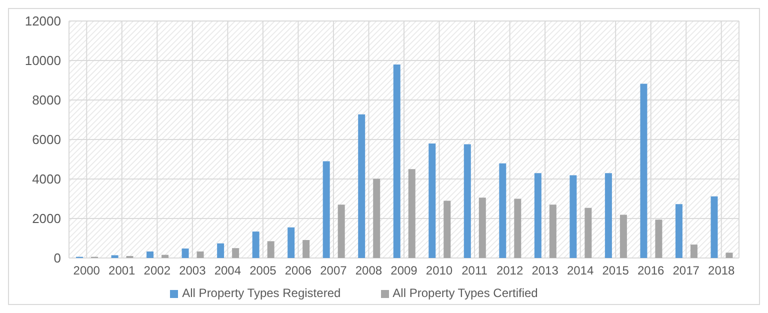 Image resolution: width=768 pixels, height=313 pixels. Describe the element at coordinates (439, 271) in the screenshot. I see `x-tick-label: 2010` at that location.